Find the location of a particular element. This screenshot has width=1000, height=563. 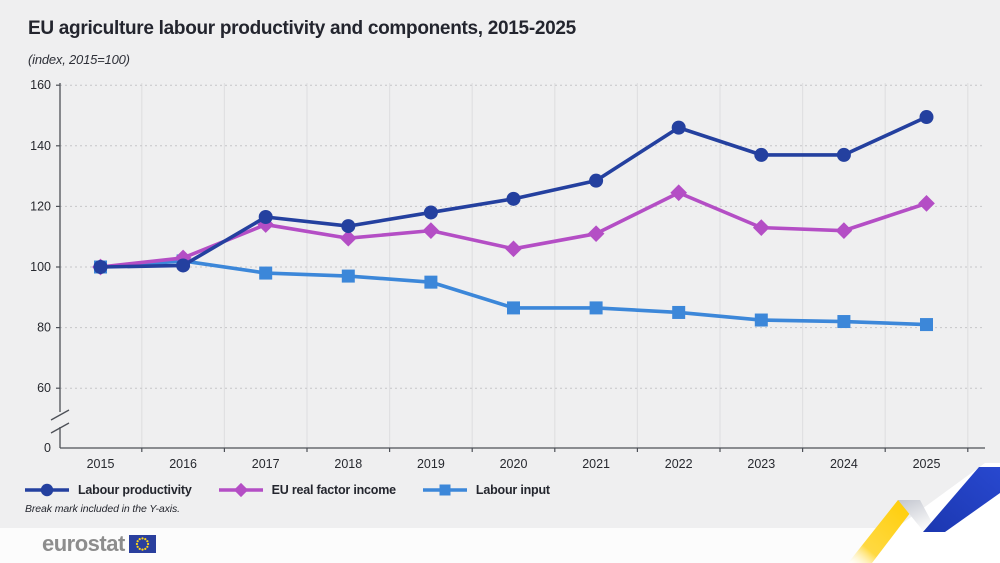

svg-text: 2019 is located at coordinates (431, 464).